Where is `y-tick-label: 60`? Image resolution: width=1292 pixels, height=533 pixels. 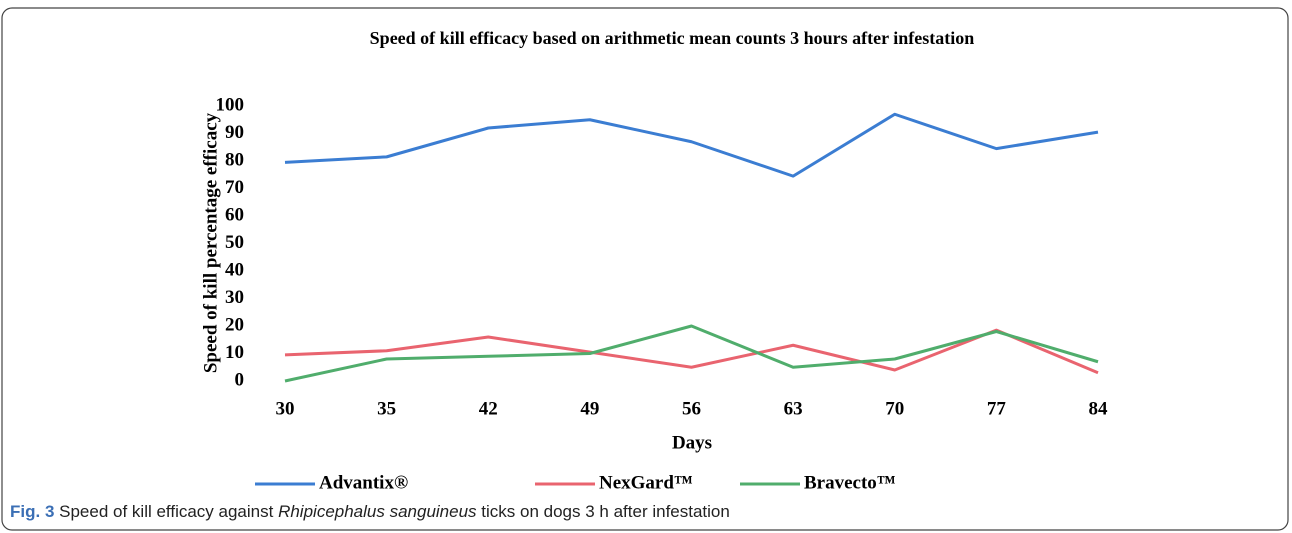 y-tick-label: 60 is located at coordinates (234, 214).